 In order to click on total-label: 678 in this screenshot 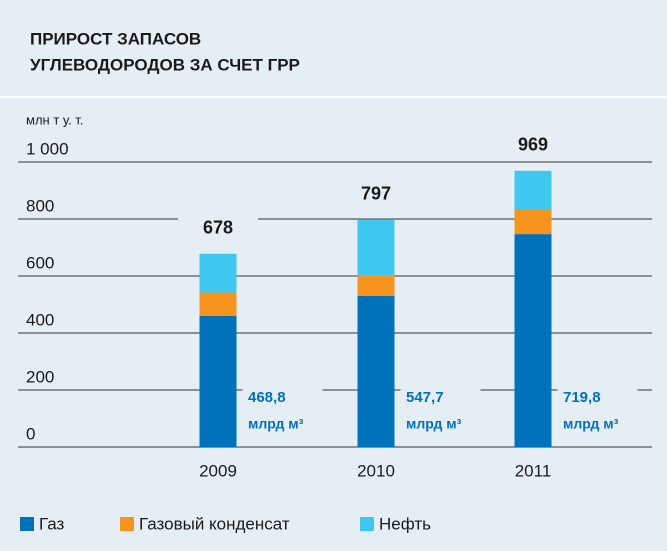, I will do `click(218, 228)`.